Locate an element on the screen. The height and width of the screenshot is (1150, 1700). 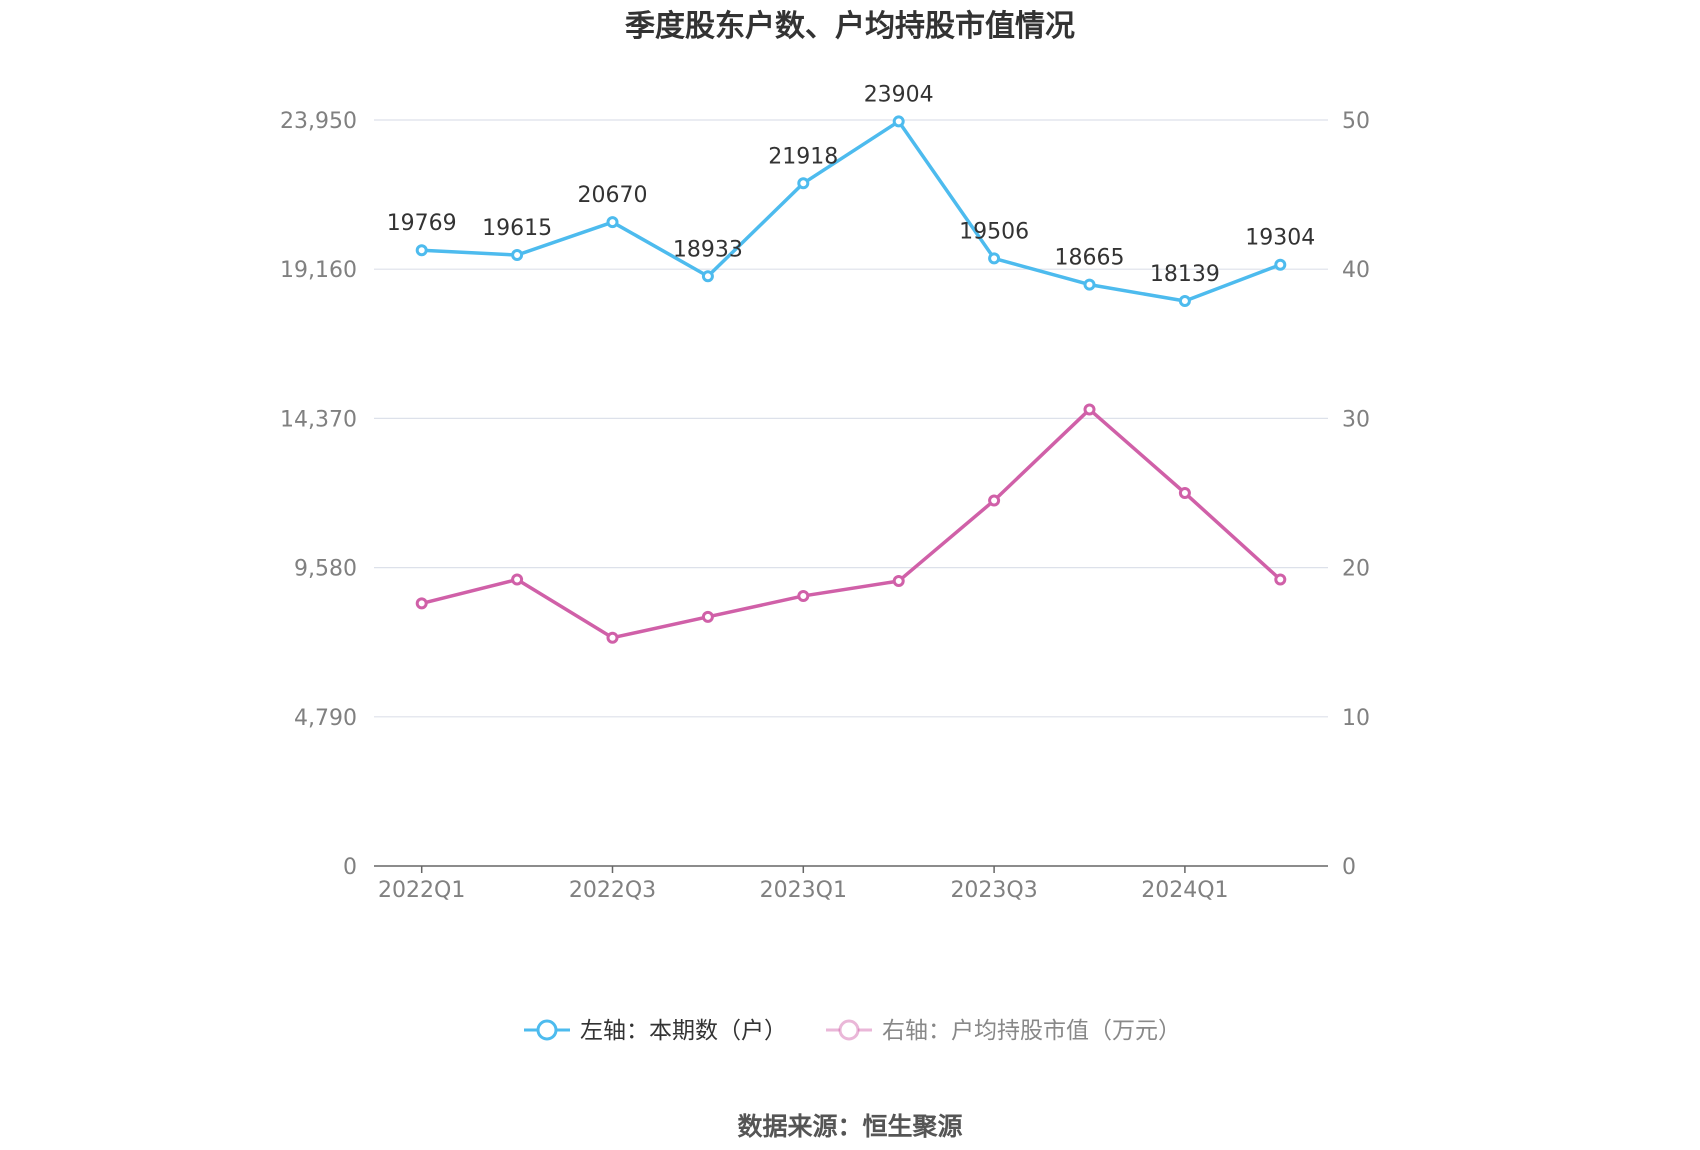
data-label: 19506 is located at coordinates (994, 231).